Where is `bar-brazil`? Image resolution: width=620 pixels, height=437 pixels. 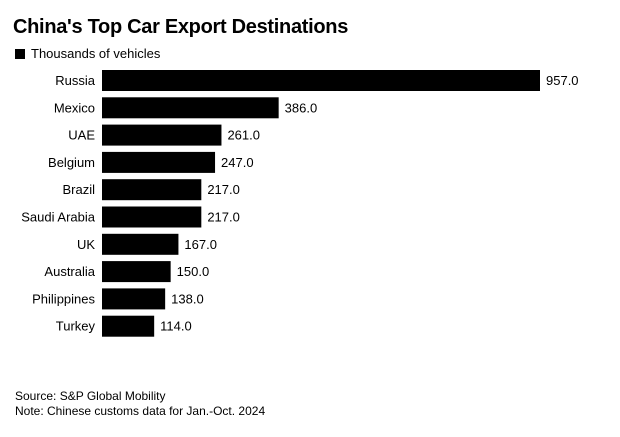
bar-brazil is located at coordinates (152, 190).